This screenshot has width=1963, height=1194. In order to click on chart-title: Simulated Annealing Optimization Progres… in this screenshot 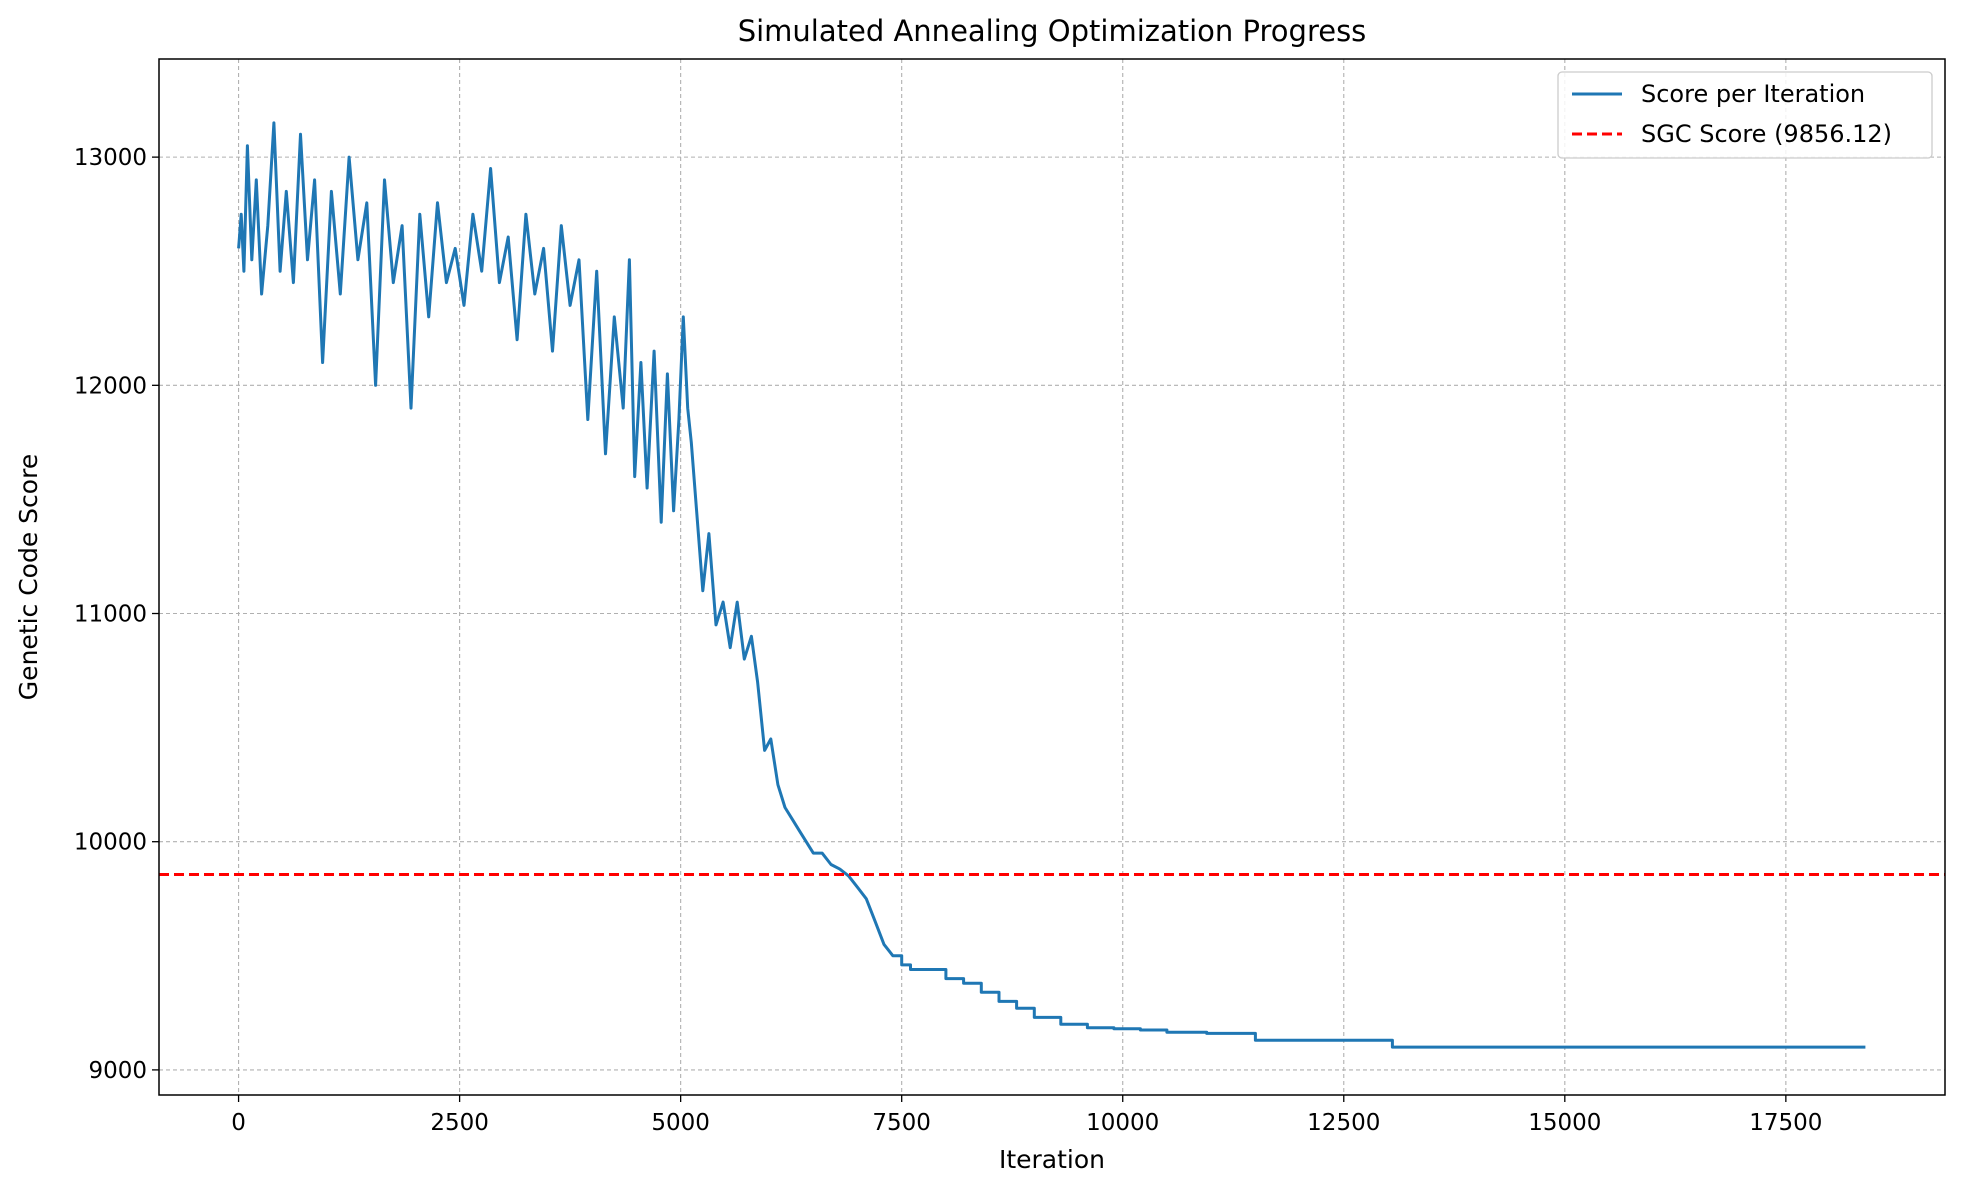, I will do `click(1052, 31)`.